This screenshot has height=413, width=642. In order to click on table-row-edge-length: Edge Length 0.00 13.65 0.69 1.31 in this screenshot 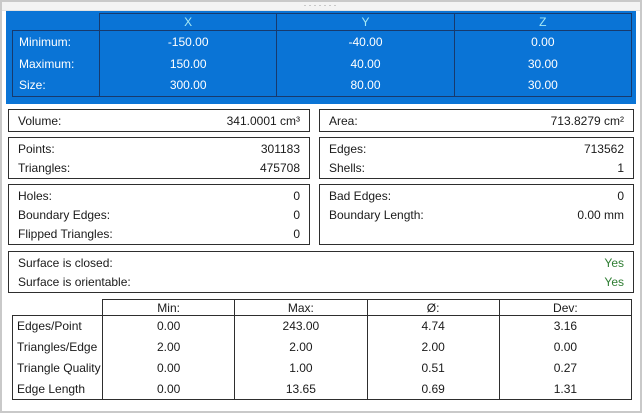, I will do `click(322, 389)`.